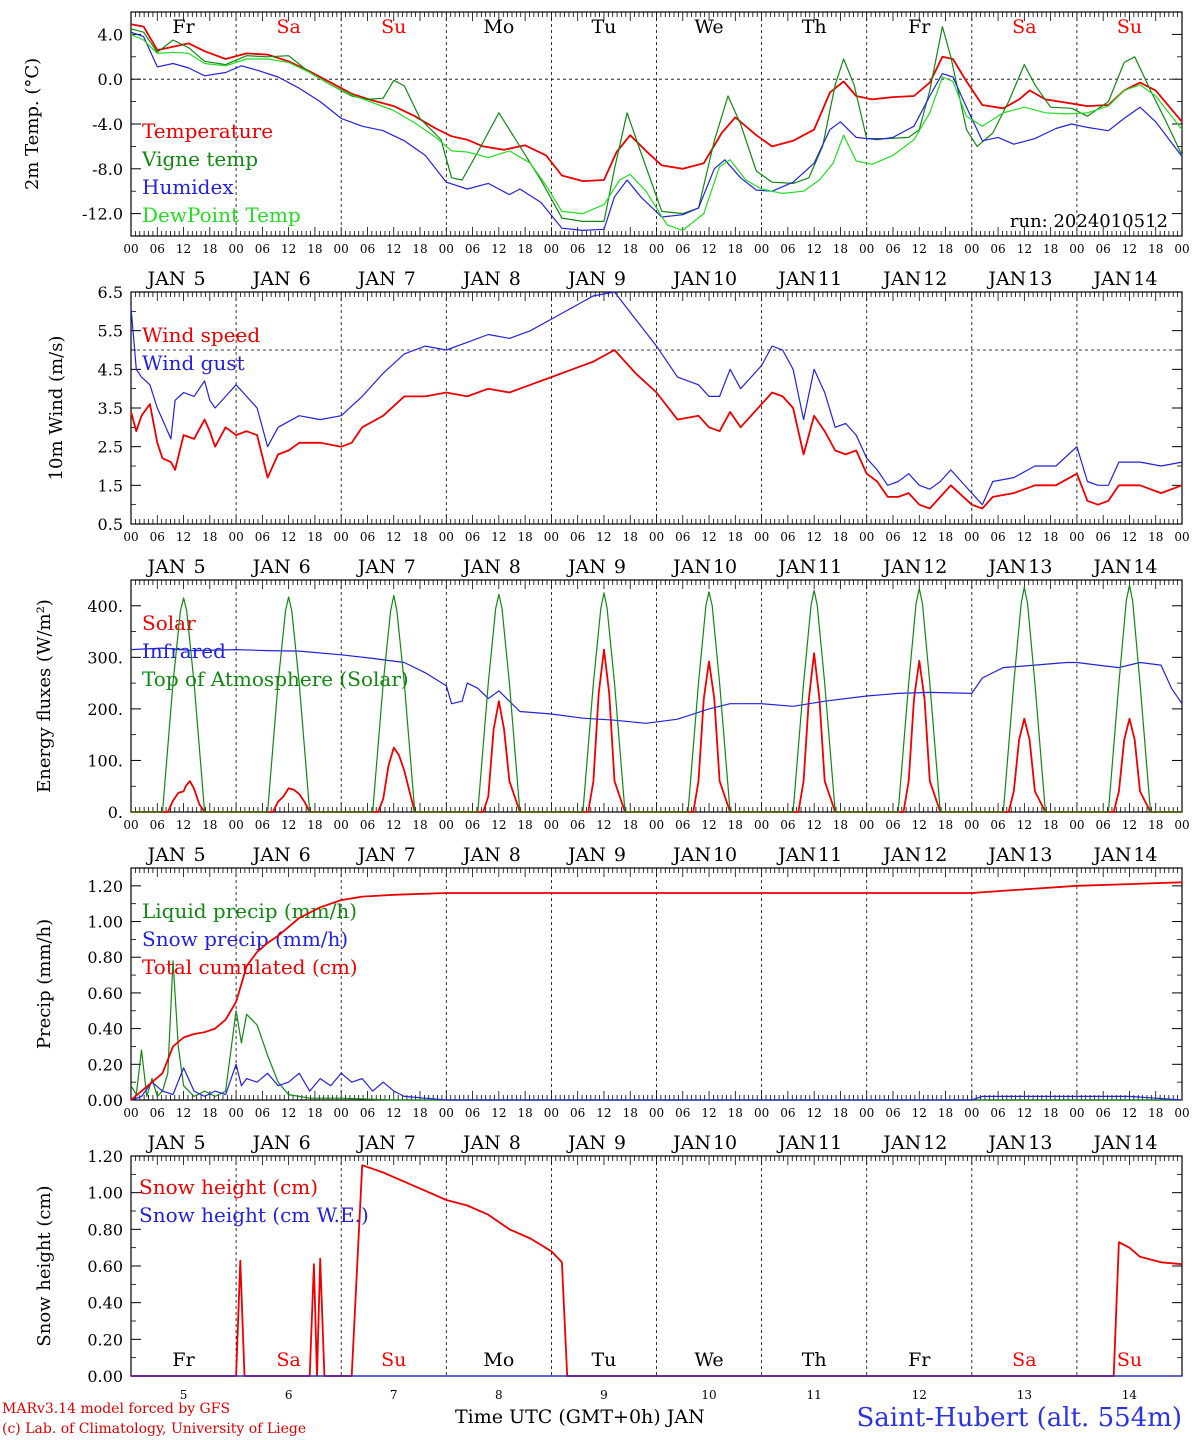 The width and height of the screenshot is (1194, 1440). What do you see at coordinates (656, 132) in the screenshot?
I see `series-line-dewpoint-temp` at bounding box center [656, 132].